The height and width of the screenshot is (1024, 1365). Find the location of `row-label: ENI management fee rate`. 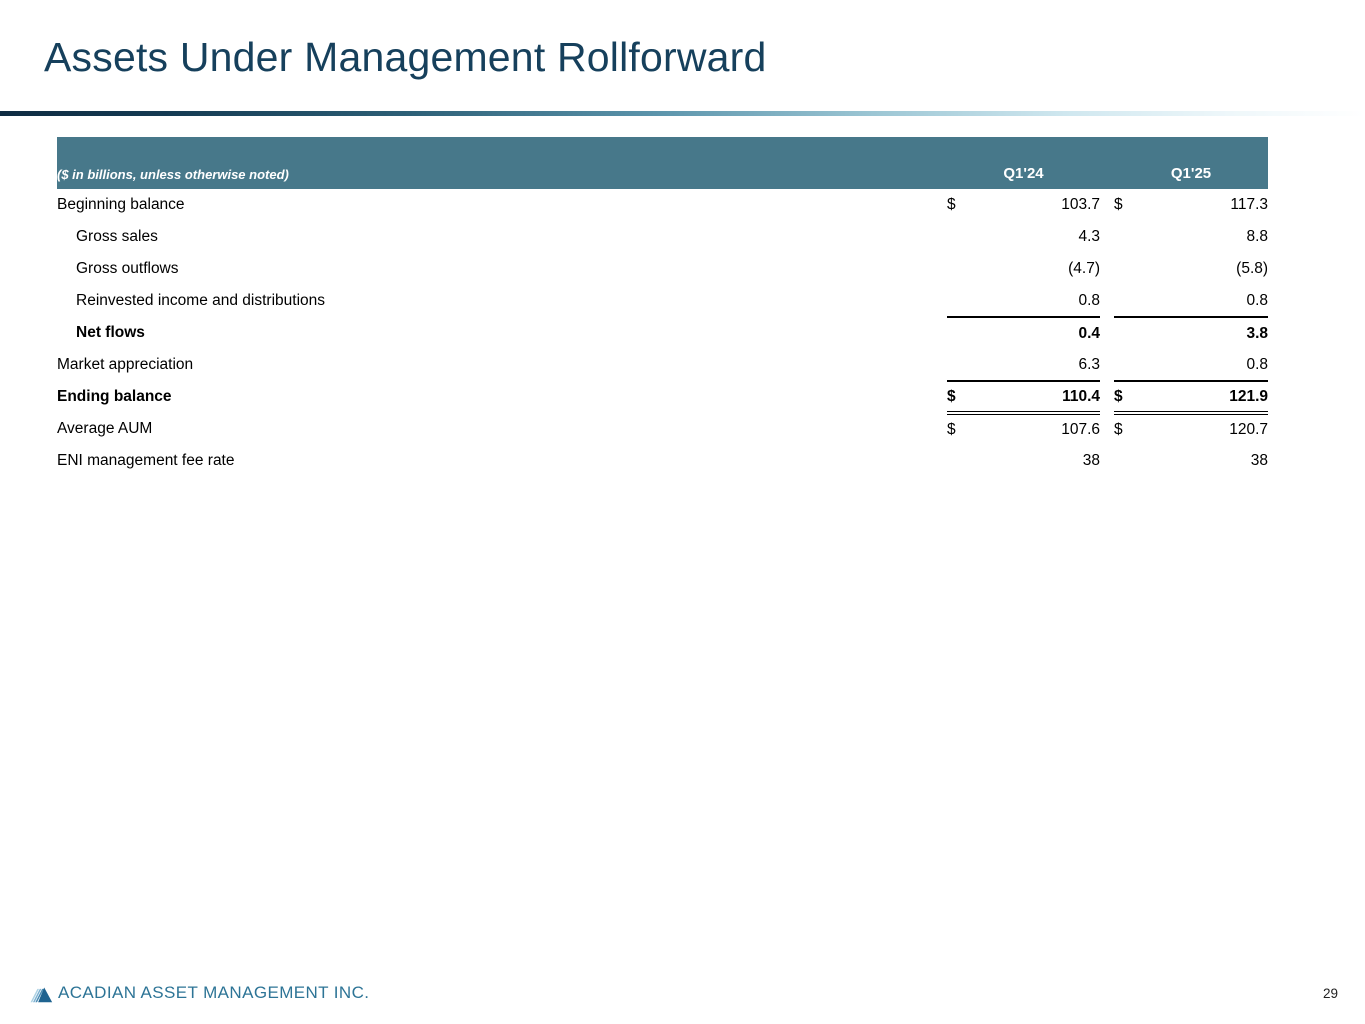

row-label: ENI management fee rate is located at coordinates (146, 460).